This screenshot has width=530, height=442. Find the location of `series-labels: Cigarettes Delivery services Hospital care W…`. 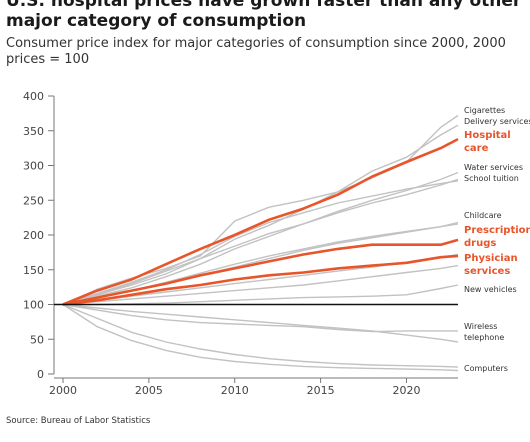

series-labels: Cigarettes Delivery services Hospital care W… is located at coordinates (497, 239).